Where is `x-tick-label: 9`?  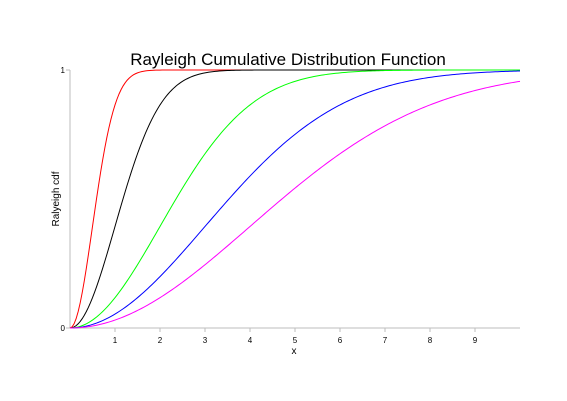 x-tick-label: 9 is located at coordinates (475, 340).